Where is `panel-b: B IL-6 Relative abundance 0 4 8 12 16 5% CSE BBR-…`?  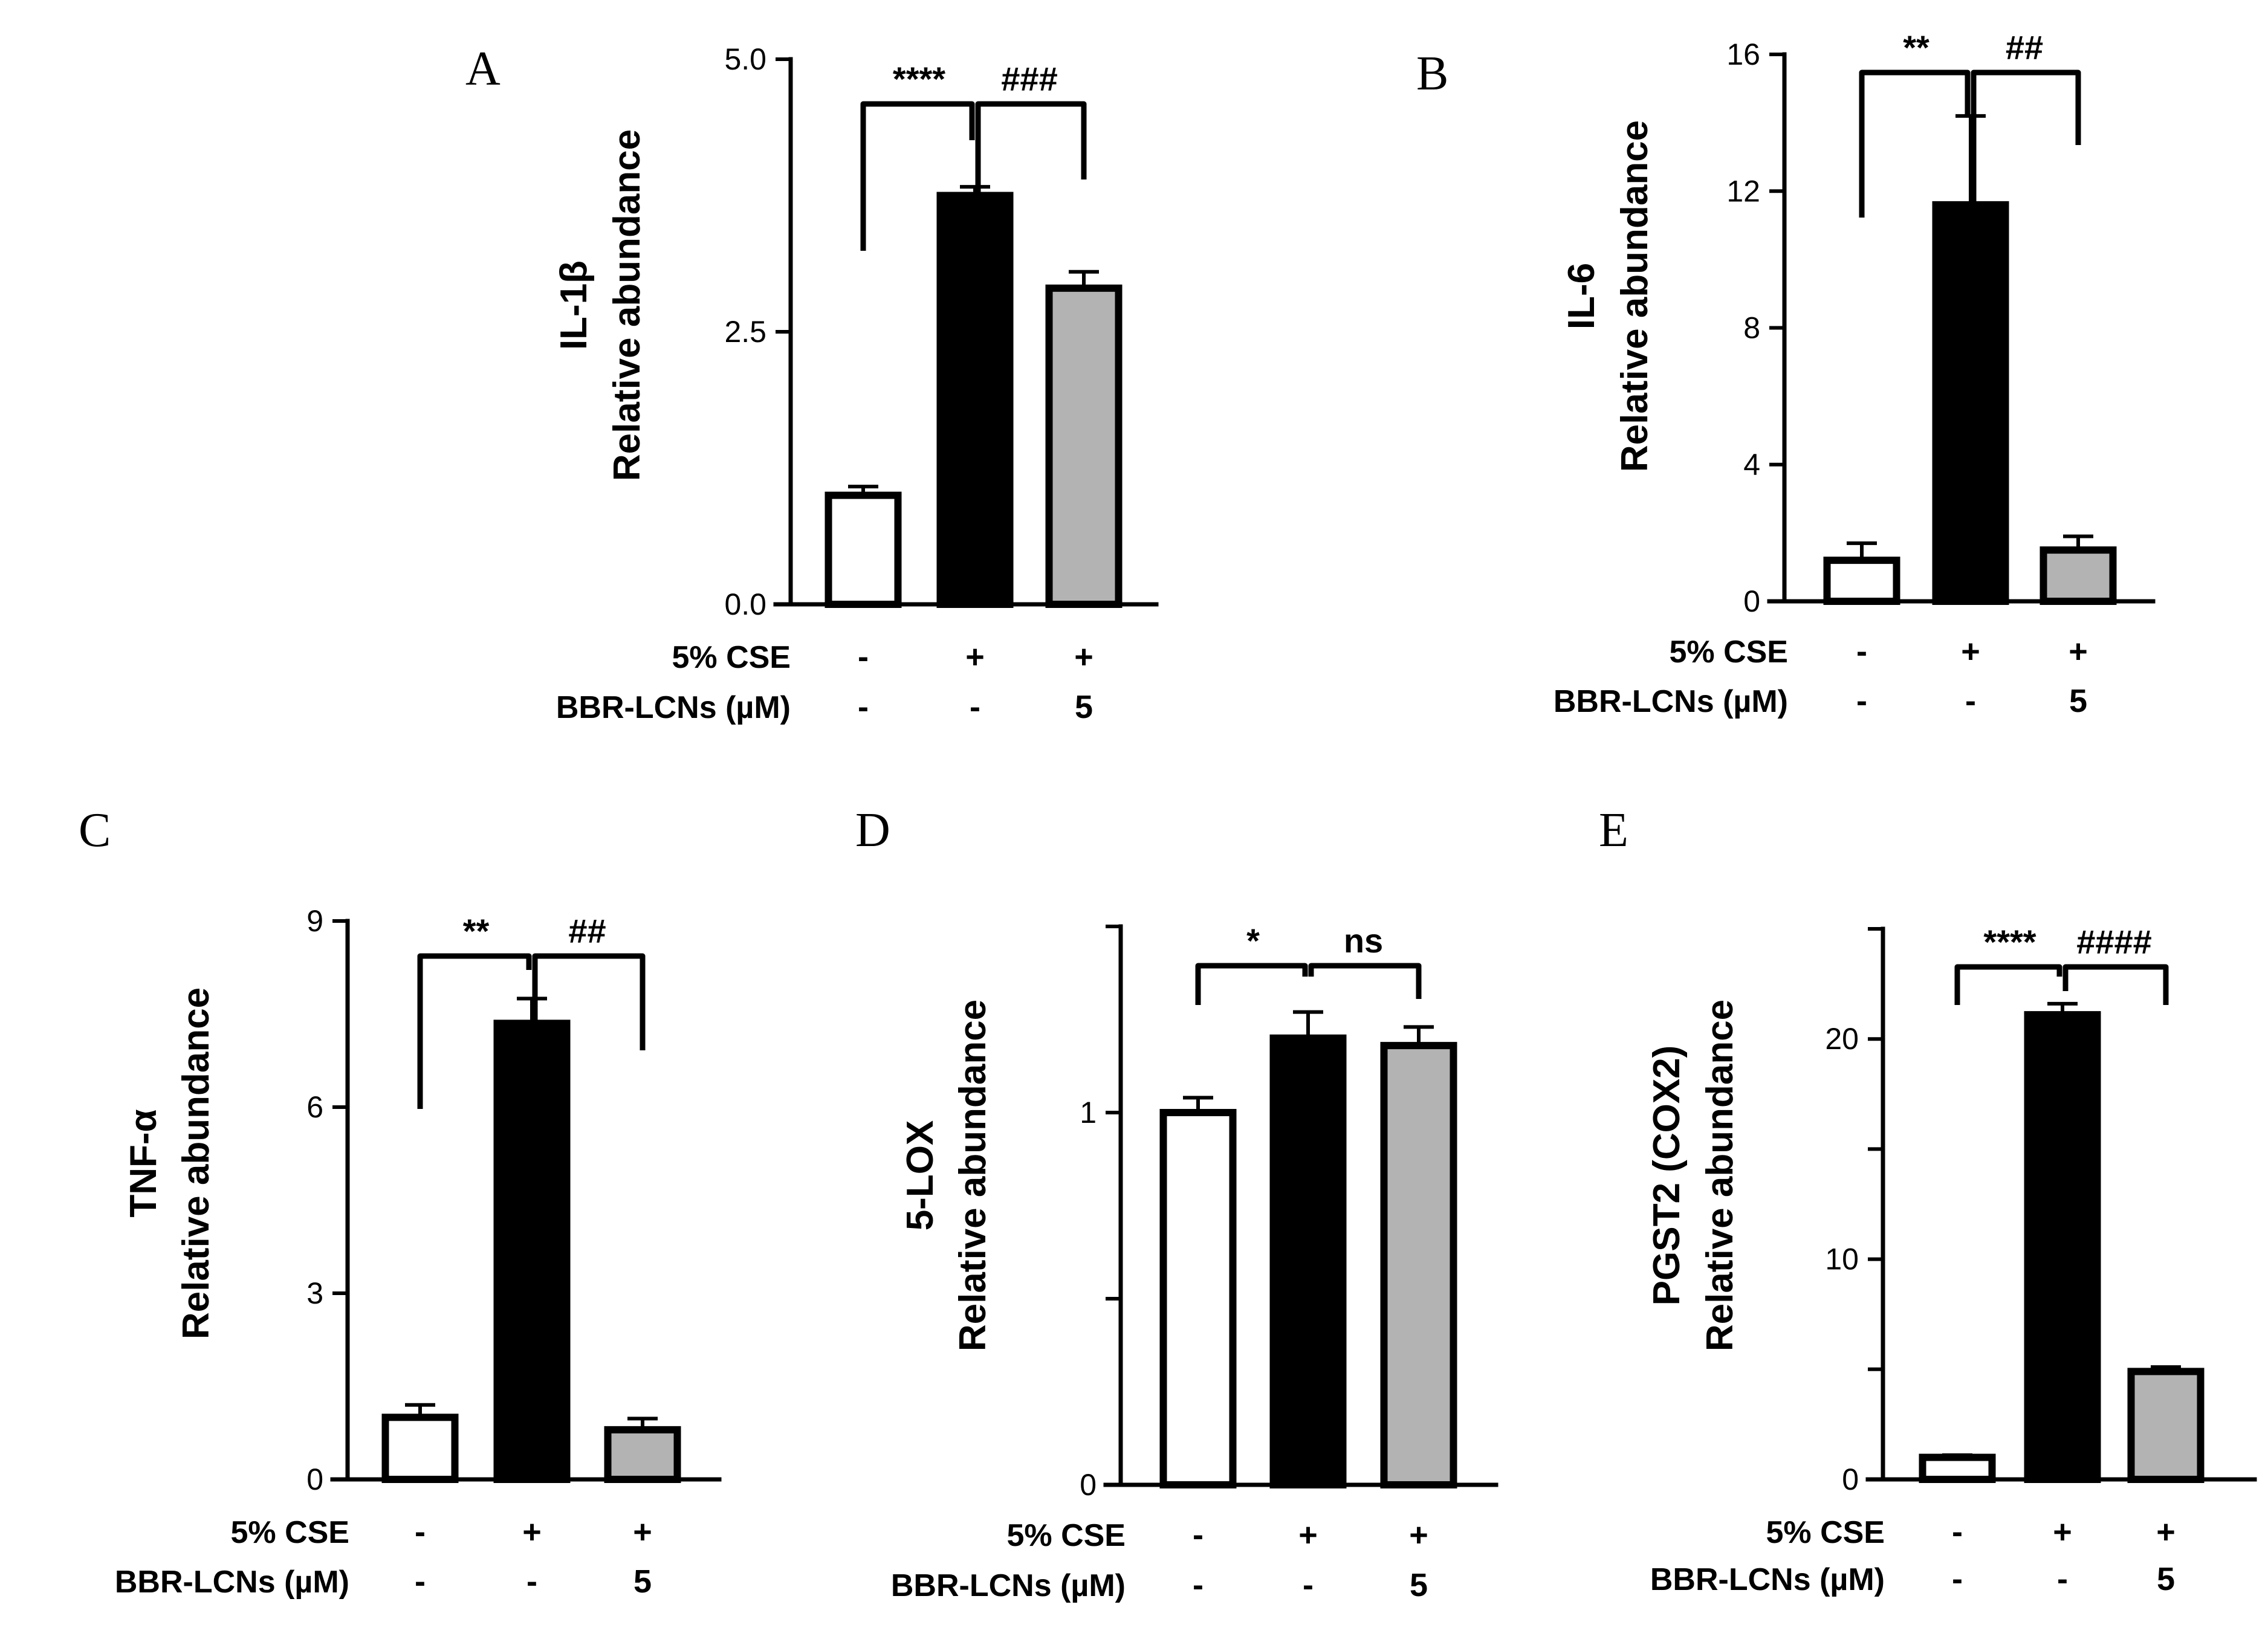 panel-b: B IL-6 Relative abundance 0 4 8 12 16 5% CSE BBR-… is located at coordinates (1786, 373).